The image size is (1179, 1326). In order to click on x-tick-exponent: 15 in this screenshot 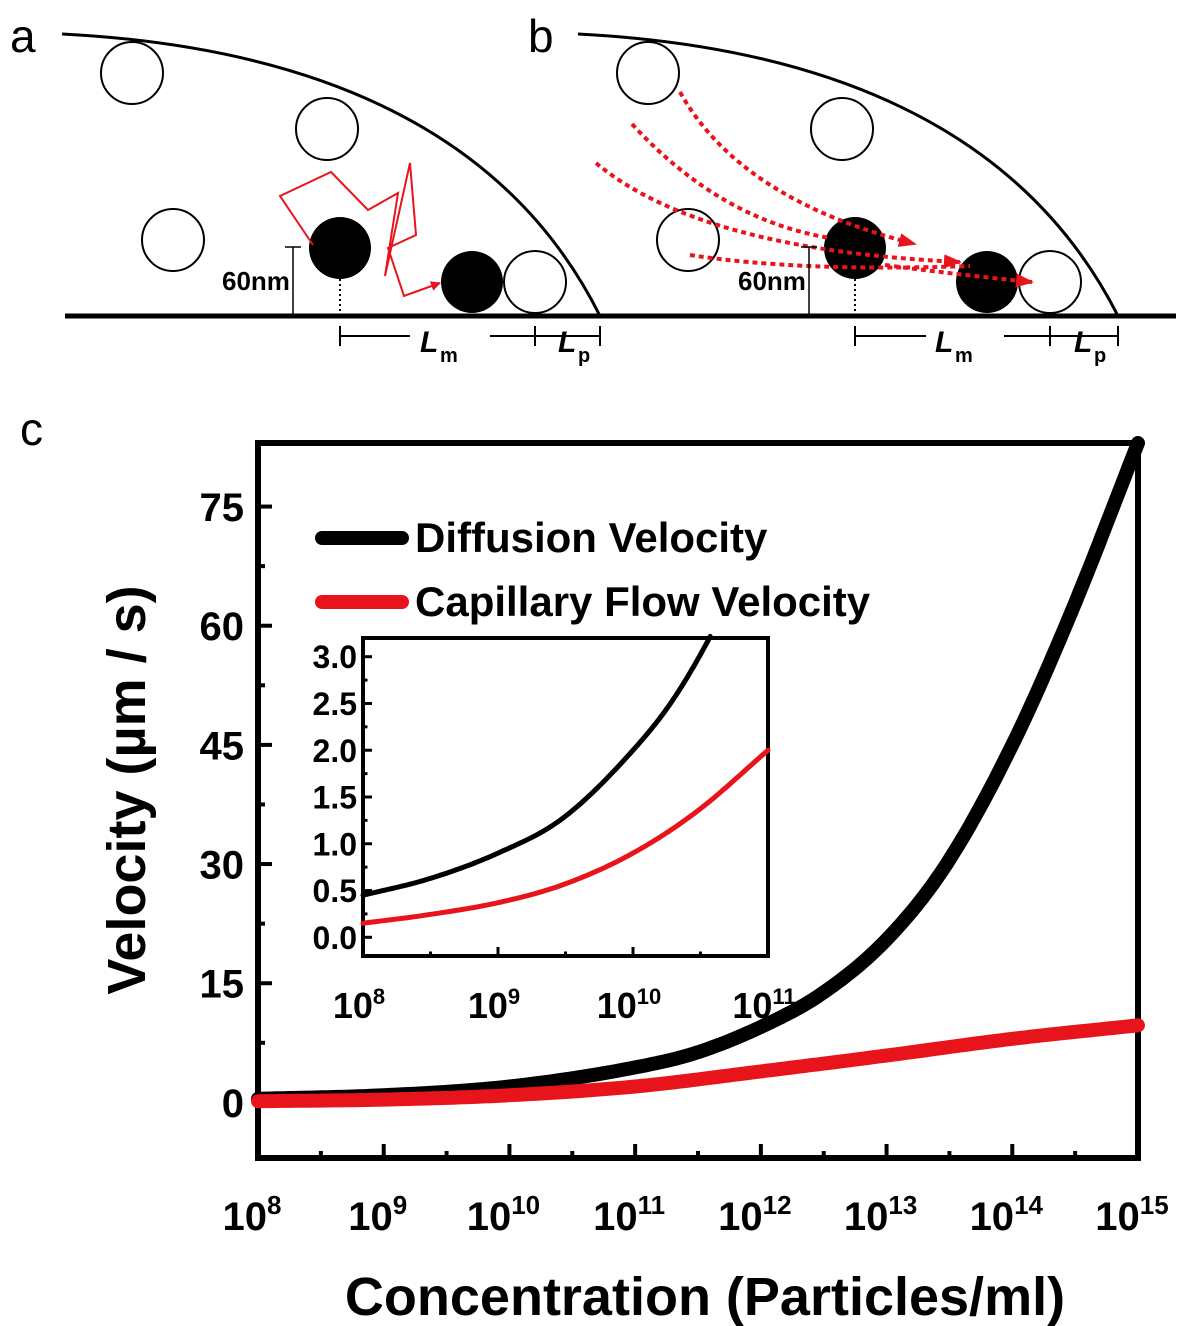, I will do `click(1154, 1205)`.